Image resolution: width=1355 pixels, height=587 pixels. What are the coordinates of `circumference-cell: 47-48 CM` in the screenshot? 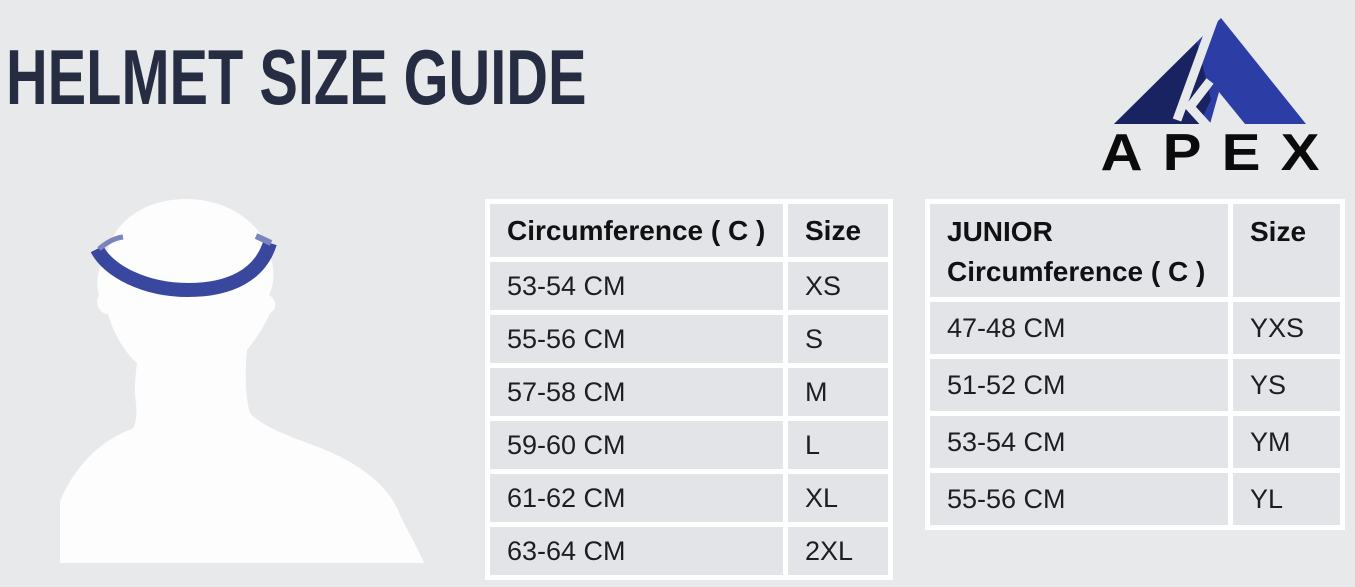 It's located at (1079, 328).